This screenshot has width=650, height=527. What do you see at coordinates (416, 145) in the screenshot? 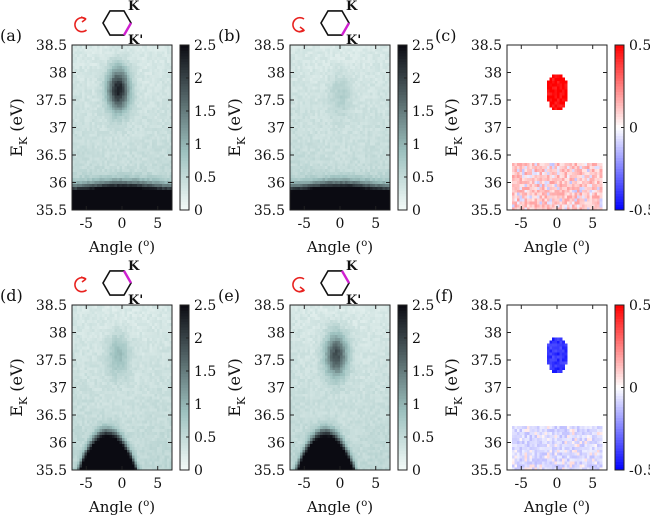
I see `colorbar-tick-label: 1` at bounding box center [416, 145].